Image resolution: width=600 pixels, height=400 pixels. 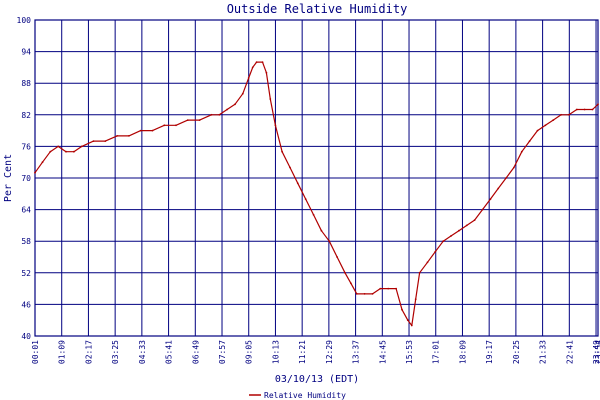 I want to click on legend-label: Relative Humidity, so click(x=305, y=395).